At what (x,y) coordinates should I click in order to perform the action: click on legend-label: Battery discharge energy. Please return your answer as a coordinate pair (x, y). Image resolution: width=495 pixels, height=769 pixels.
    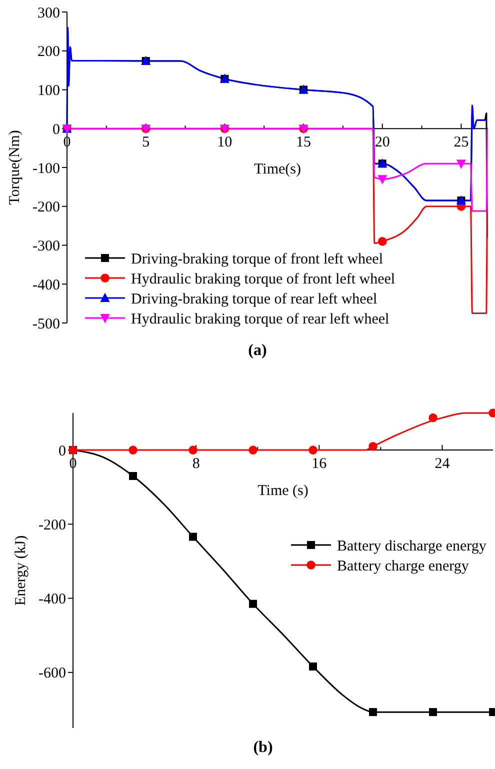
    Looking at the image, I should click on (412, 546).